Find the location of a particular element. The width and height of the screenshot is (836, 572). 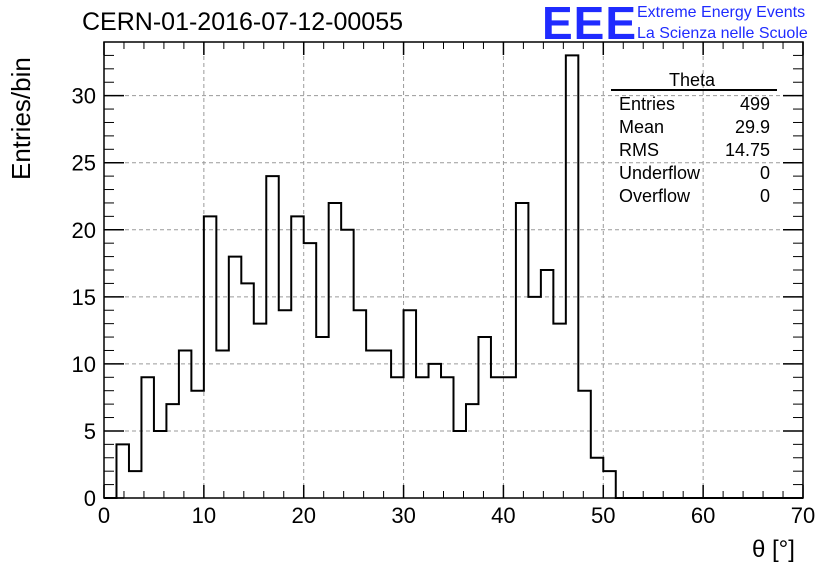

y-tick-label: 5 is located at coordinates (90, 431).